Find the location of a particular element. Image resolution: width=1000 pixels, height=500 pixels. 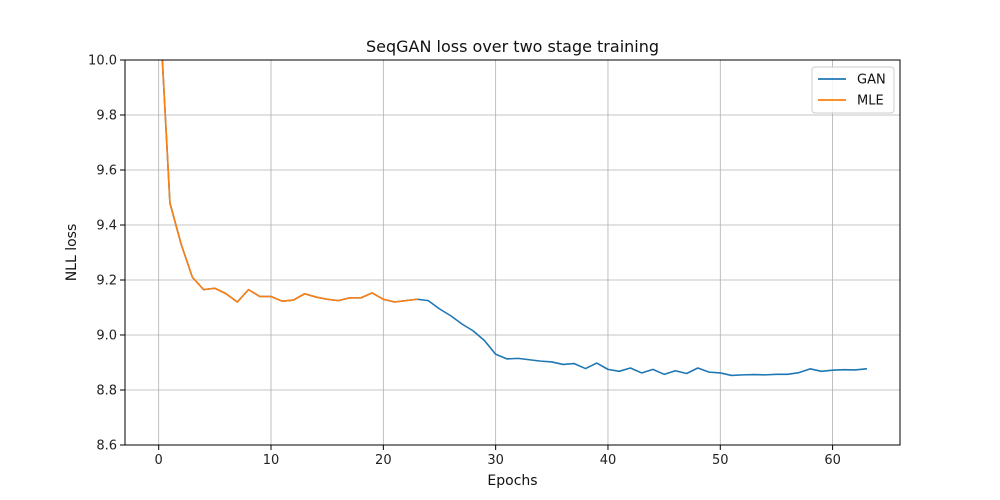

y-tick-label: 10.0 is located at coordinates (102, 61).